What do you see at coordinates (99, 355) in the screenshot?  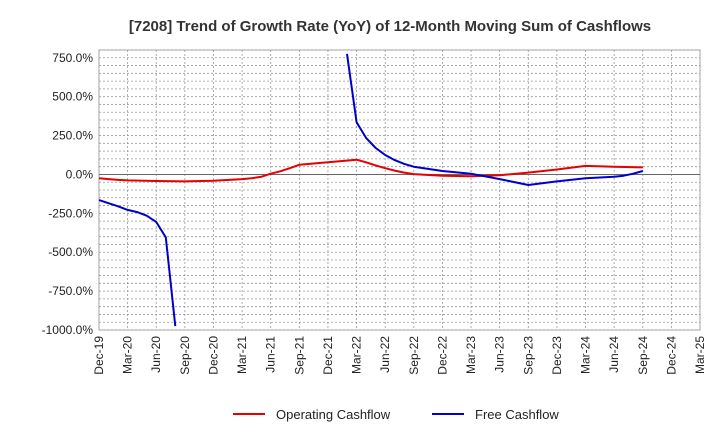 I see `x-tick-label: Dec-19` at bounding box center [99, 355].